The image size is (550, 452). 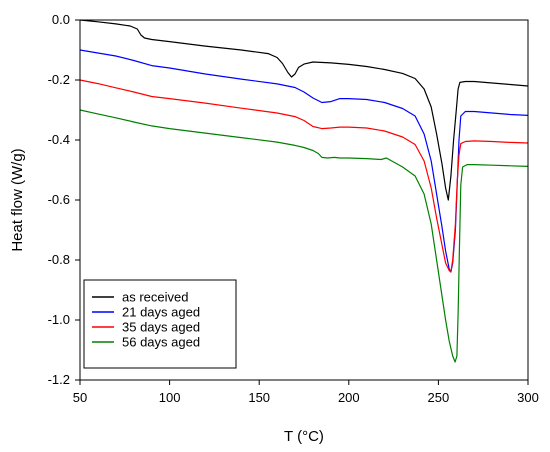 What do you see at coordinates (59, 199) in the screenshot?
I see `y-tick-label: -0.6` at bounding box center [59, 199].